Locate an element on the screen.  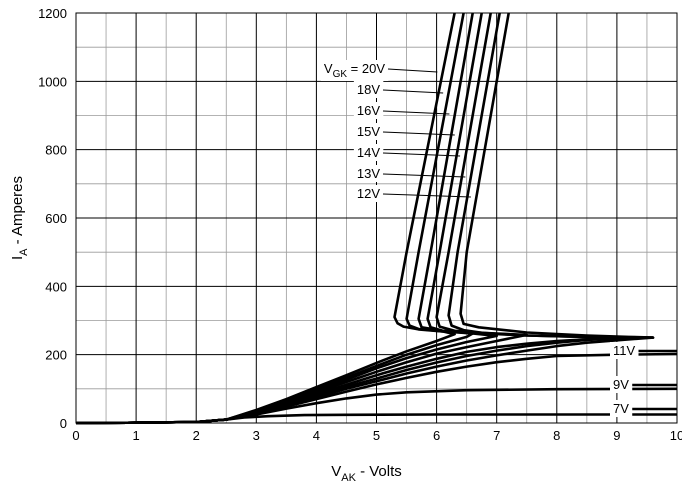
x-axis-title-sub: AK is located at coordinates (348, 478).